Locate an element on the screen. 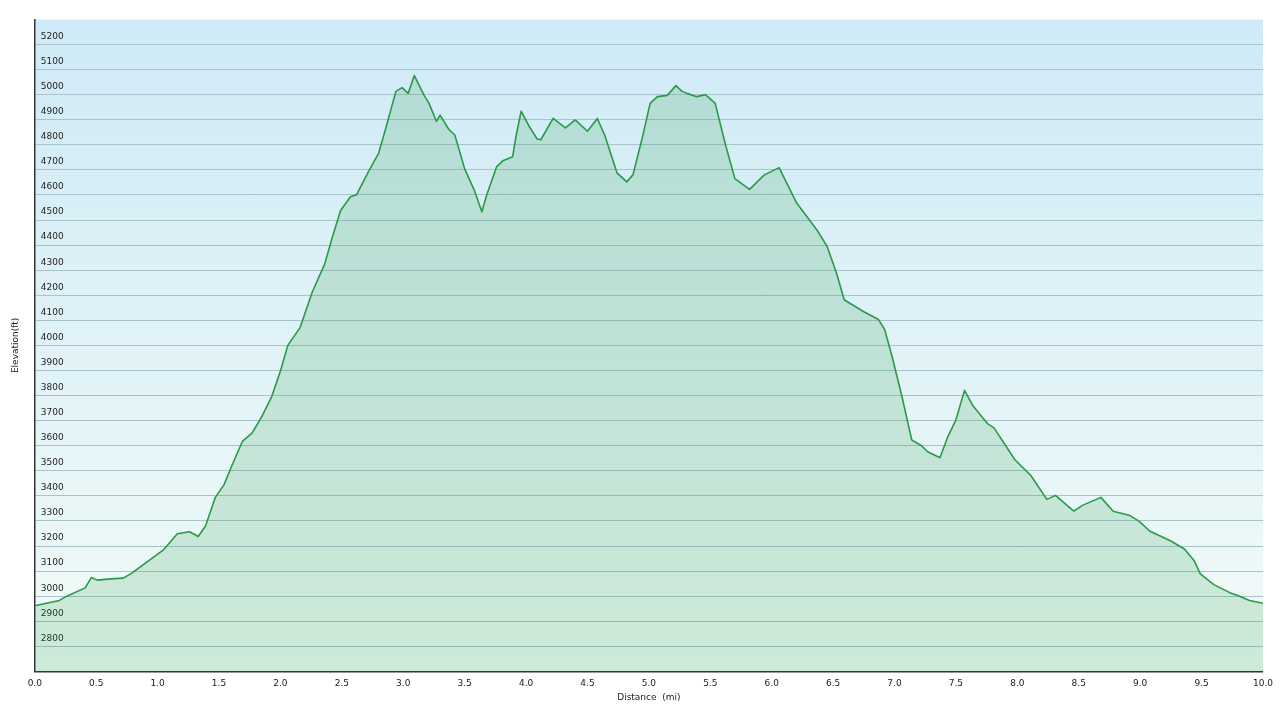  y-tick-label: 4600 is located at coordinates (52, 186).